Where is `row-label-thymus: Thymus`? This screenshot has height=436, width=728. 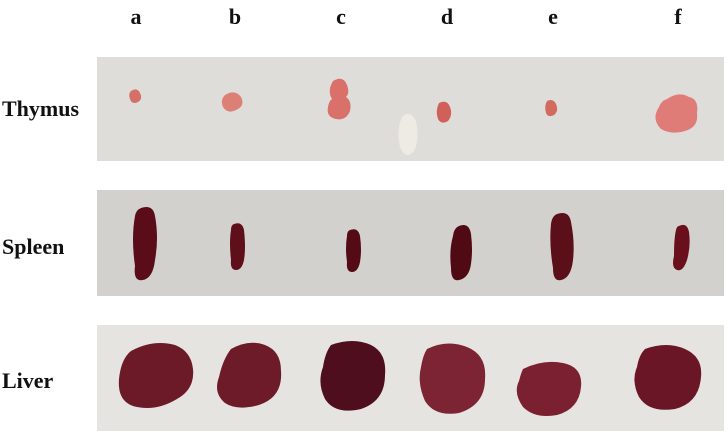
row-label-thymus: Thymus is located at coordinates (41, 108).